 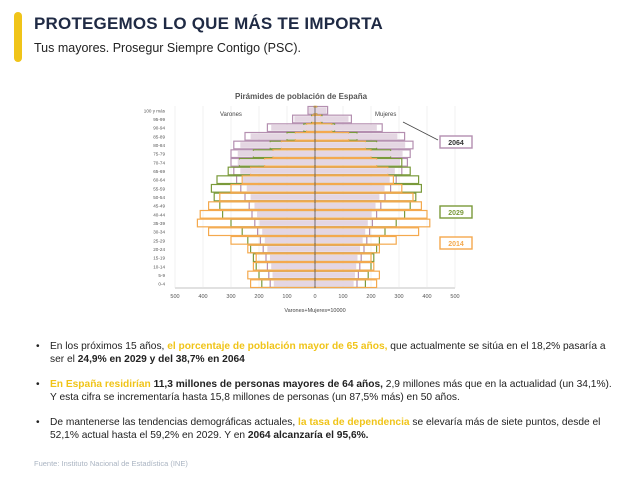 I want to click on age-label: 45-49, so click(x=159, y=206).